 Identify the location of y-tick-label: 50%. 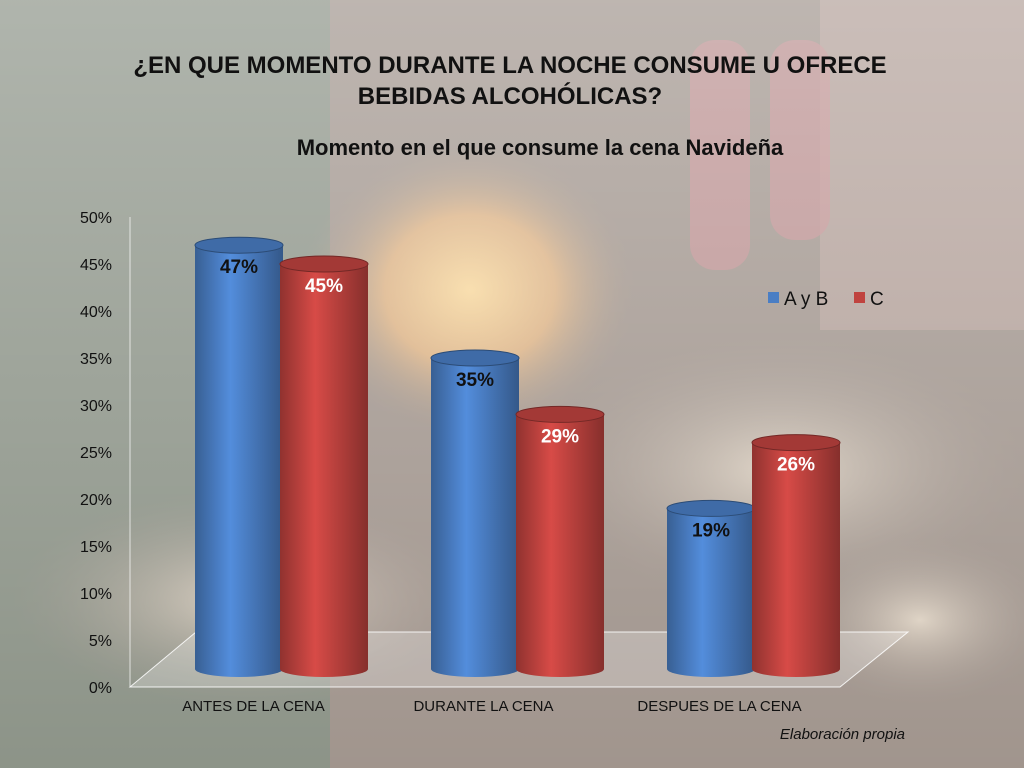
(96, 218).